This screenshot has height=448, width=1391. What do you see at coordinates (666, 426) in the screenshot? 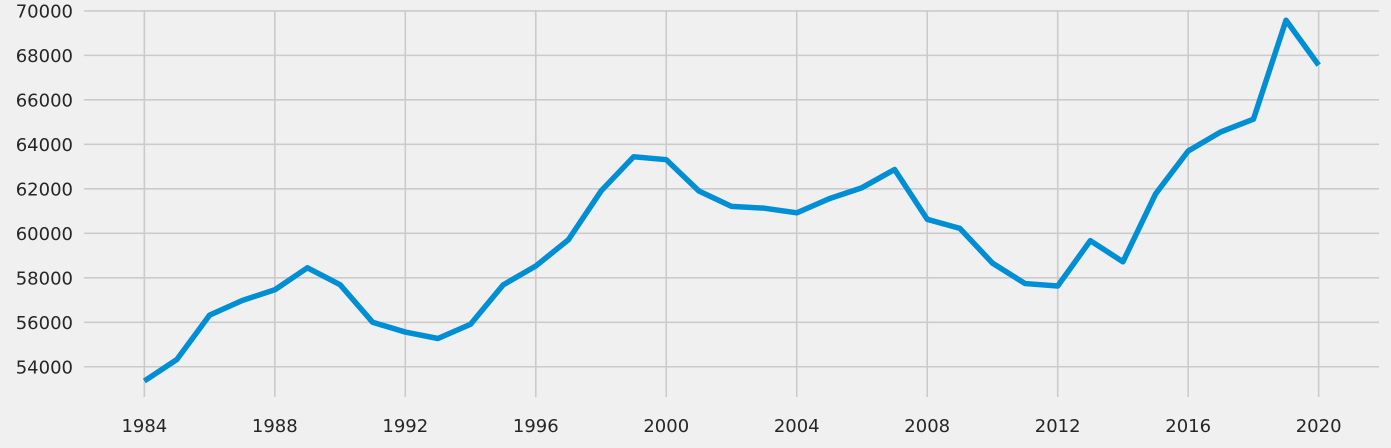
I see `x-tick-label-2000: 2000` at bounding box center [666, 426].